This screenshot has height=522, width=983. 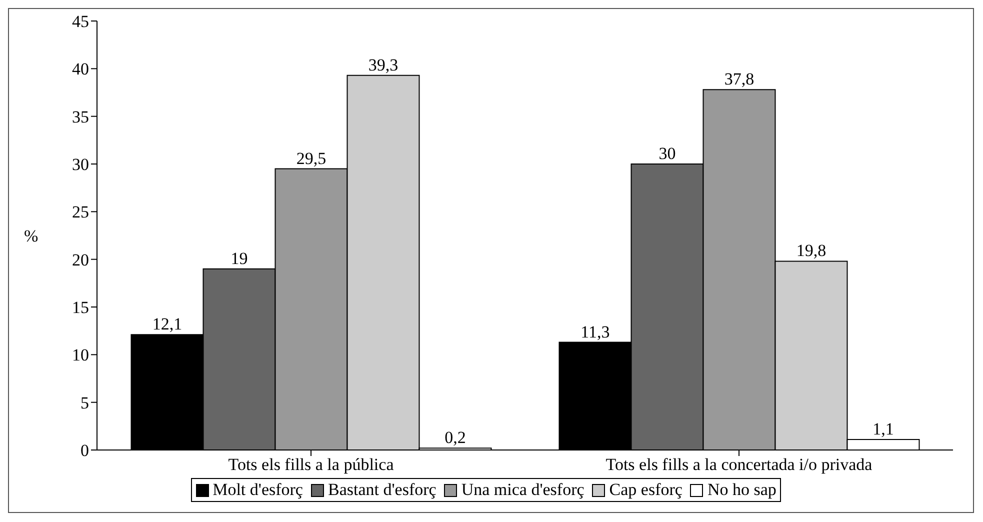 I want to click on x-tick-label: Tots els fills a la concertada i/o privada, so click(x=739, y=464).